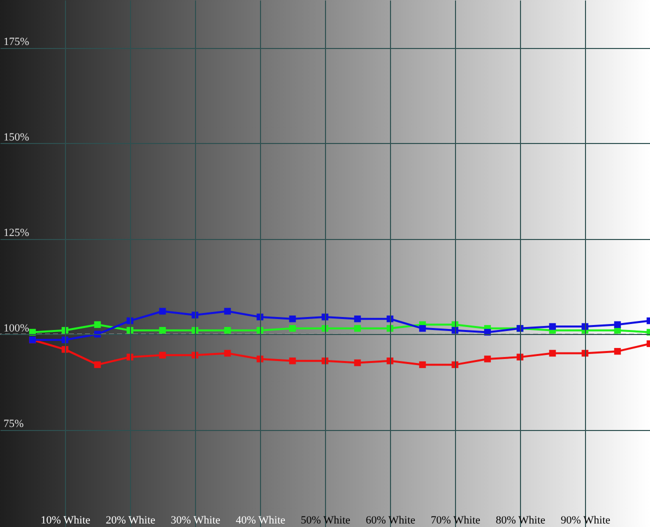  I want to click on x-tick-label: 40% White, so click(261, 520).